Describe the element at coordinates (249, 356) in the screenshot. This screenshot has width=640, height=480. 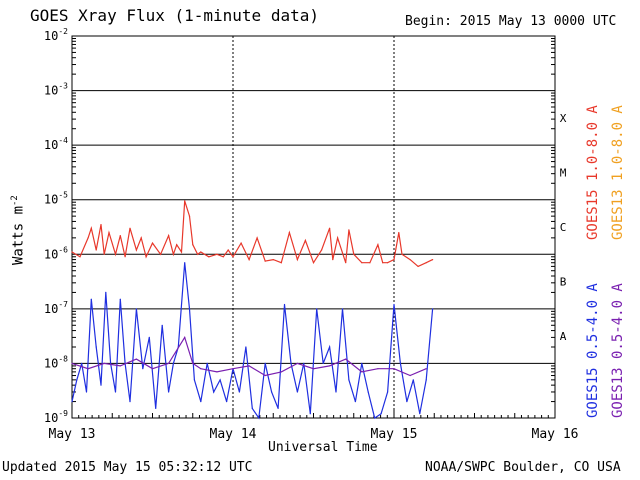
I see `series-line-goes13-0-5-4-0-a` at that location.